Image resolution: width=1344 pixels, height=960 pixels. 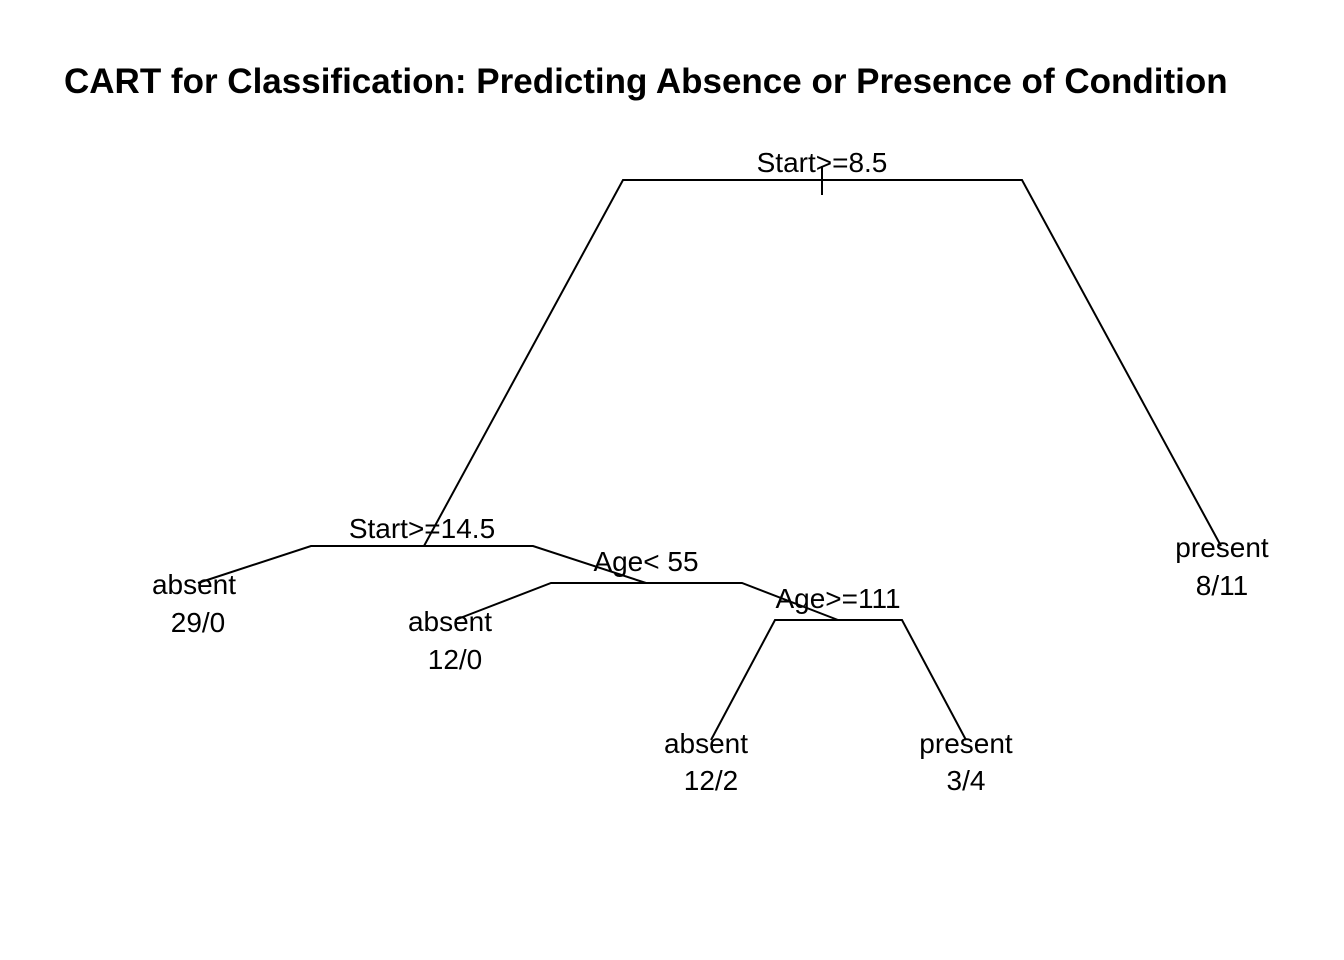 What do you see at coordinates (822, 162) in the screenshot?
I see `root-split-label: Start>=8.5` at bounding box center [822, 162].